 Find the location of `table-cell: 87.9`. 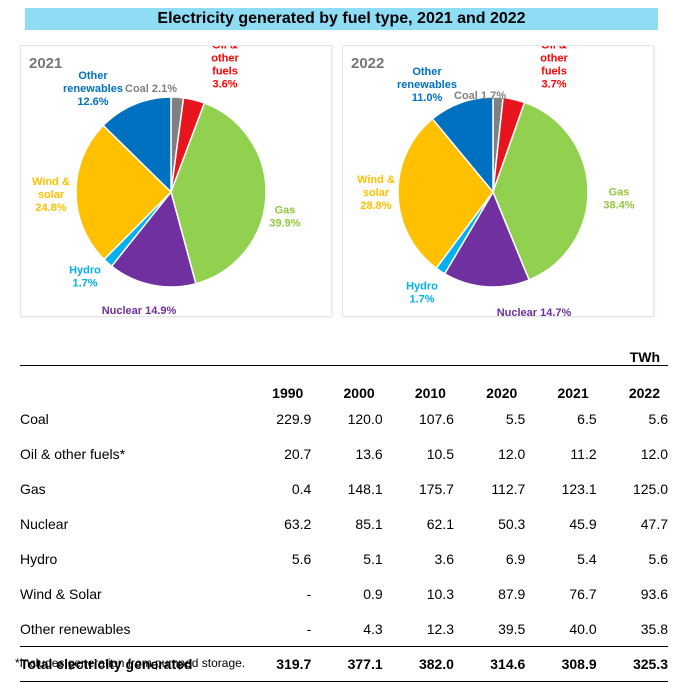

table-cell: 87.9 is located at coordinates (512, 593).